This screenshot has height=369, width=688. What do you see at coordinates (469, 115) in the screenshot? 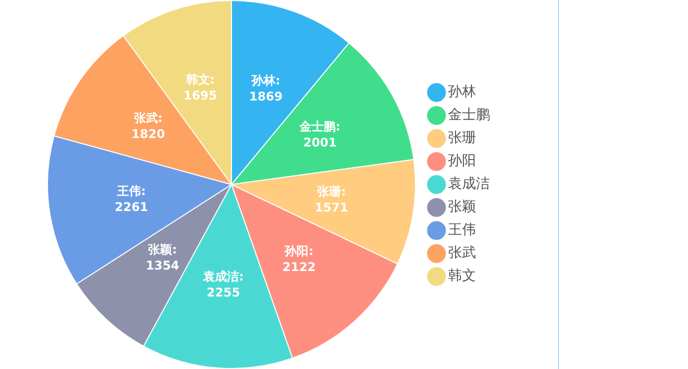
I see `legend-label: 金士鹏` at bounding box center [469, 115].